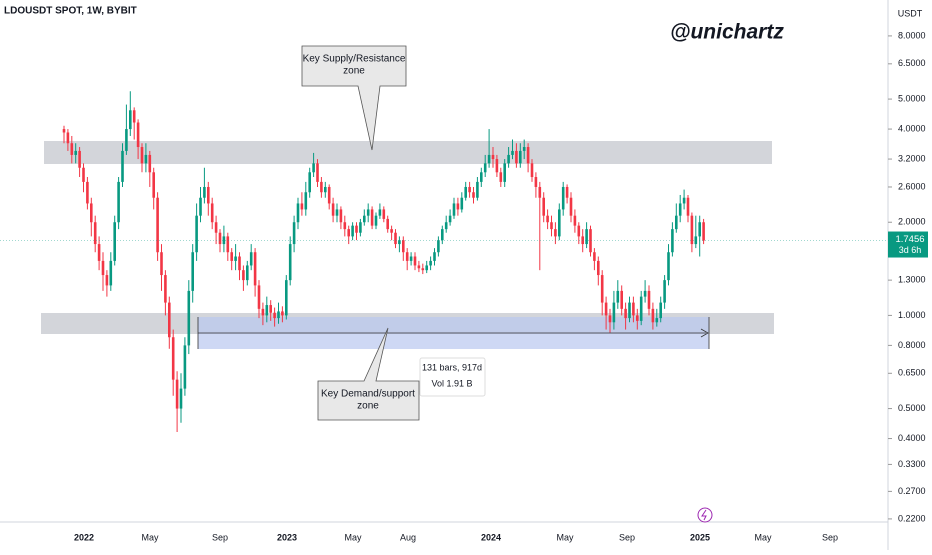 This screenshot has width=932, height=555. I want to click on y-tick-label: 0.2200, so click(912, 518).